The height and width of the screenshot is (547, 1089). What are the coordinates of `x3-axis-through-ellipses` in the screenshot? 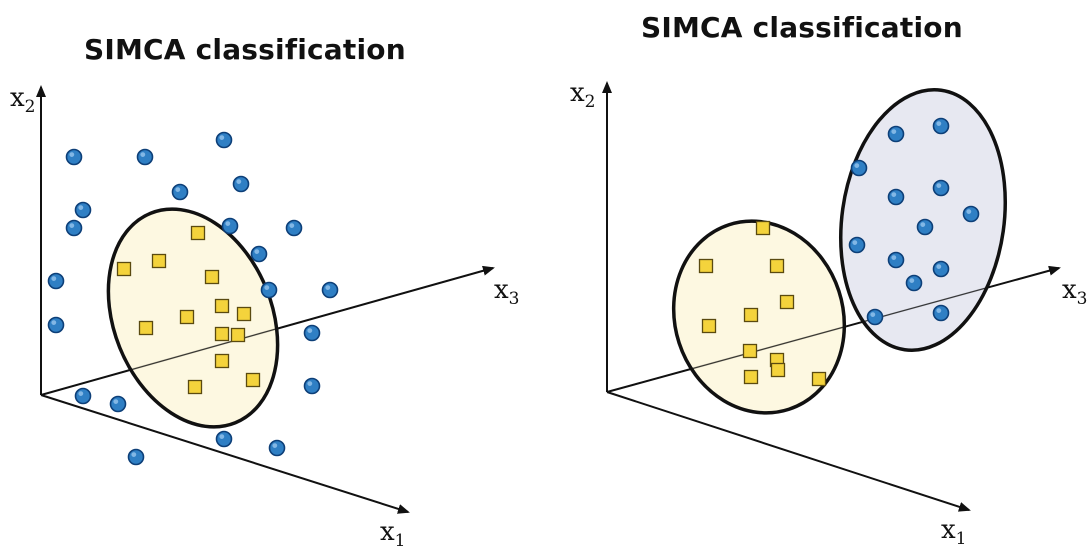 It's located at (833, 330).